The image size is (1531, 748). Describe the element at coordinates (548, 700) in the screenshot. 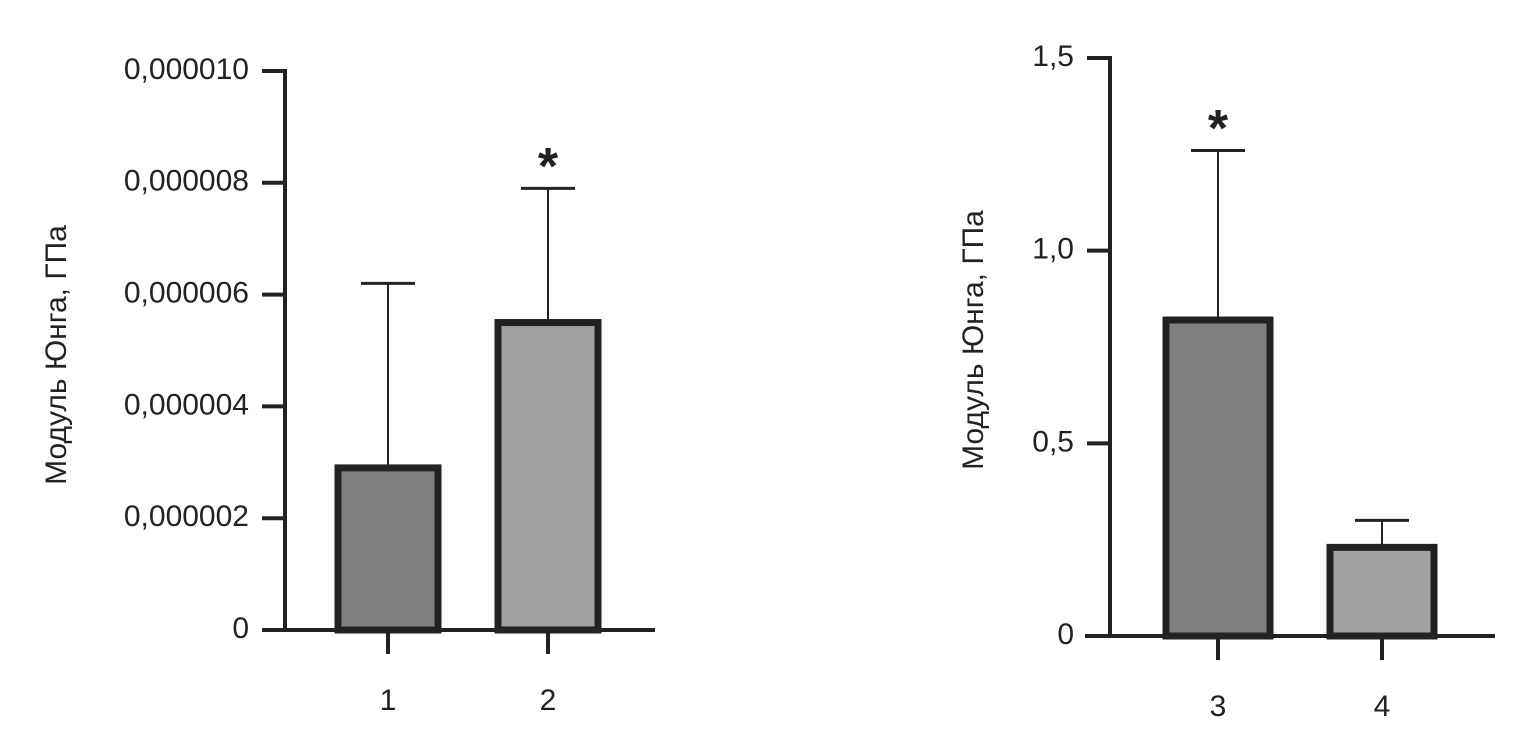

I see `x-tick-label: 2` at that location.